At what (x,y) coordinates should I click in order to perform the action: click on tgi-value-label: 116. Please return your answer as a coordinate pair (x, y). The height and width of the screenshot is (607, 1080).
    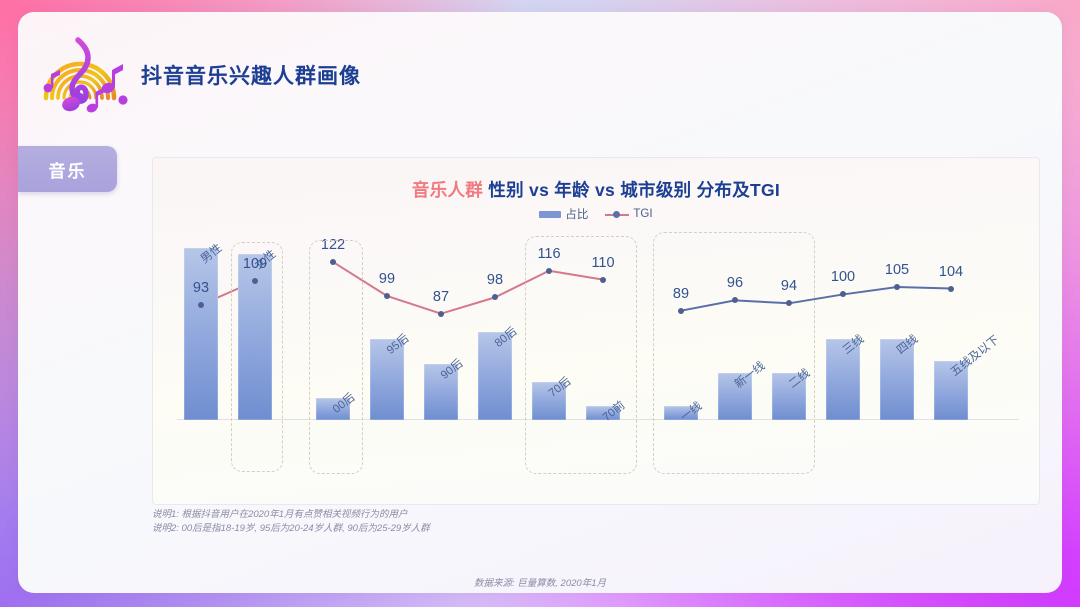
    Looking at the image, I should click on (549, 253).